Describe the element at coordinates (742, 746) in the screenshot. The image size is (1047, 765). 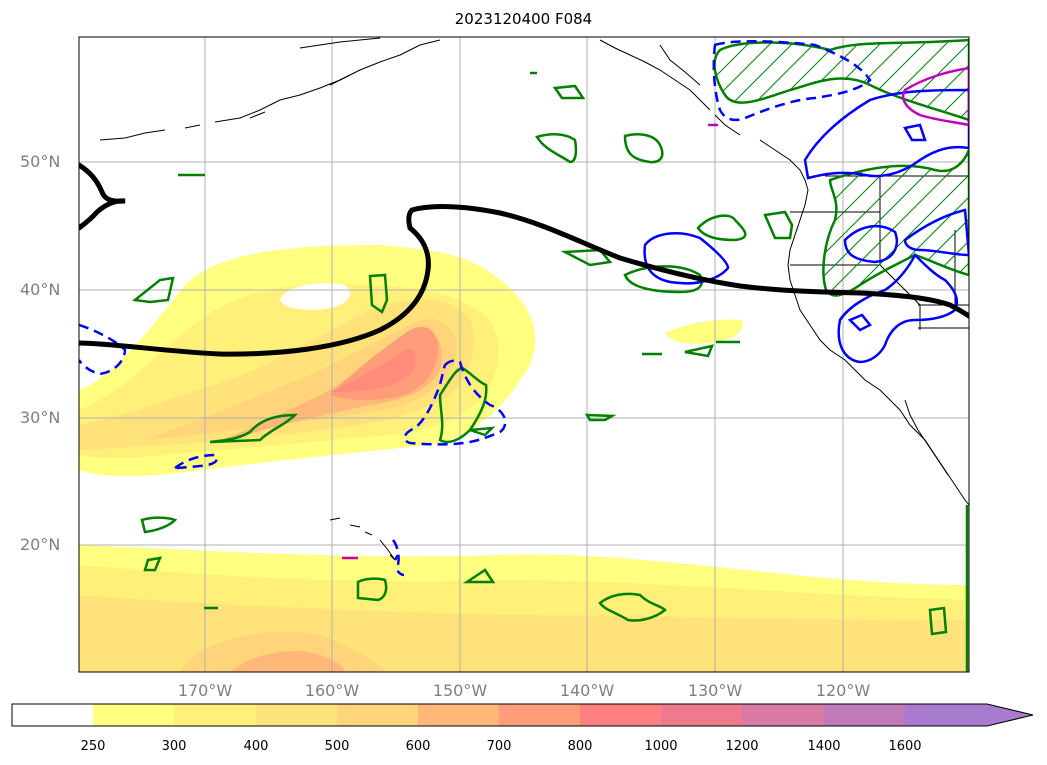
I see `colorbar-label-1200: 1200` at that location.